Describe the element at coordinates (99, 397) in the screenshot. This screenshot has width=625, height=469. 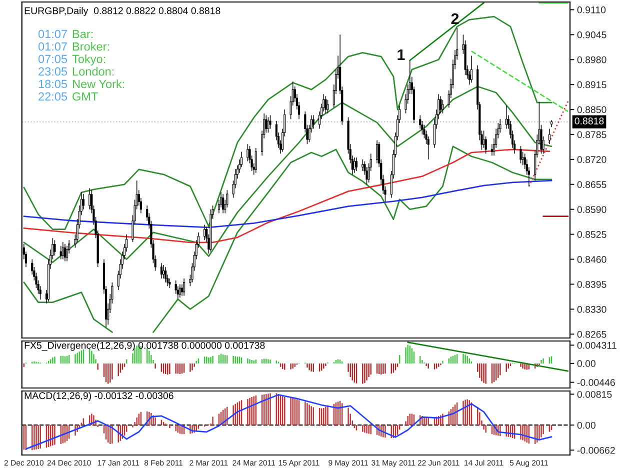
I see `chart-title: MACD(12,26,9) -0.00132 -0.00306` at that location.